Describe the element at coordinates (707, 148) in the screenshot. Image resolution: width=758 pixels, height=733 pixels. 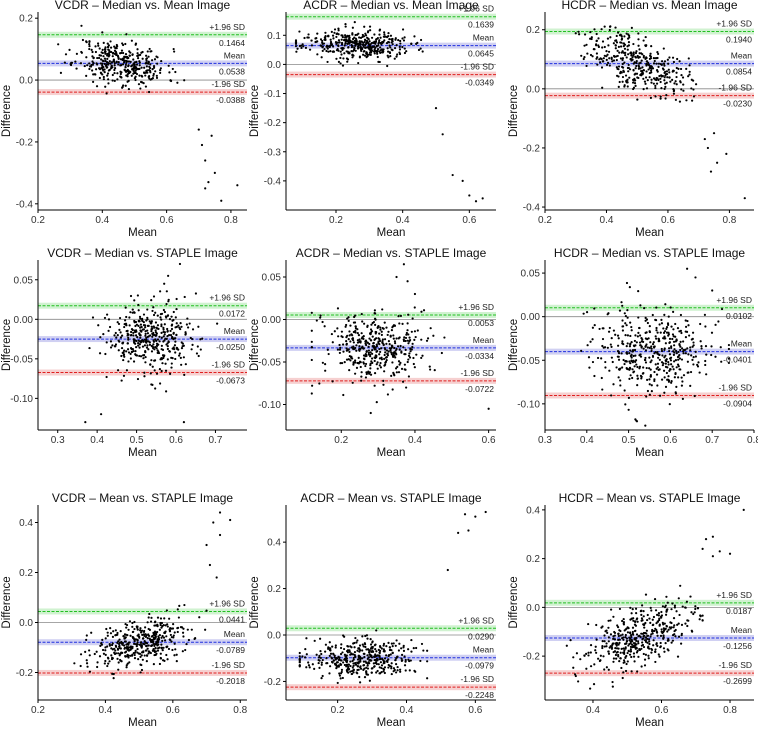
I see `outlier-point` at that location.